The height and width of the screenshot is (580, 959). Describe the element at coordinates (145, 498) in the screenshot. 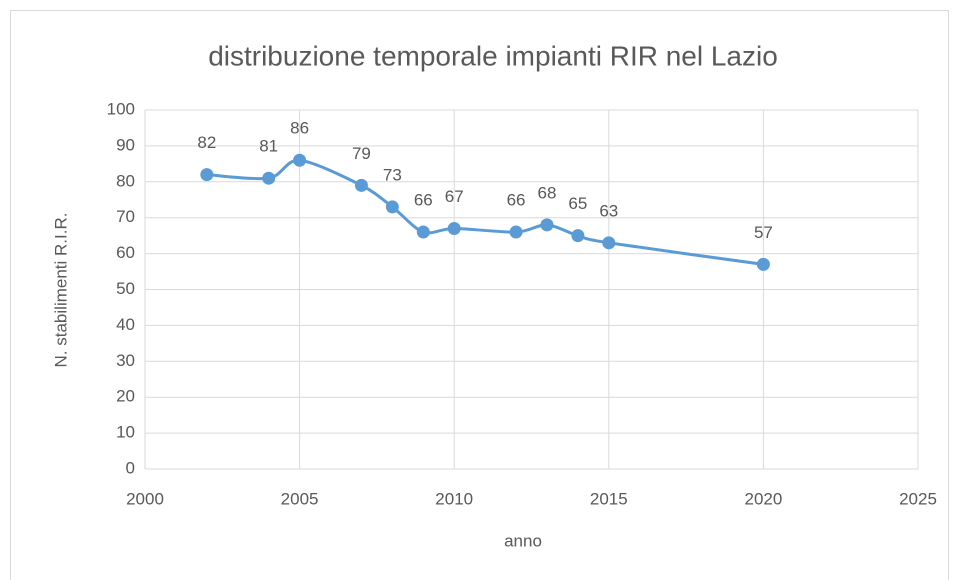

I see `x-tick-label: 2000` at that location.